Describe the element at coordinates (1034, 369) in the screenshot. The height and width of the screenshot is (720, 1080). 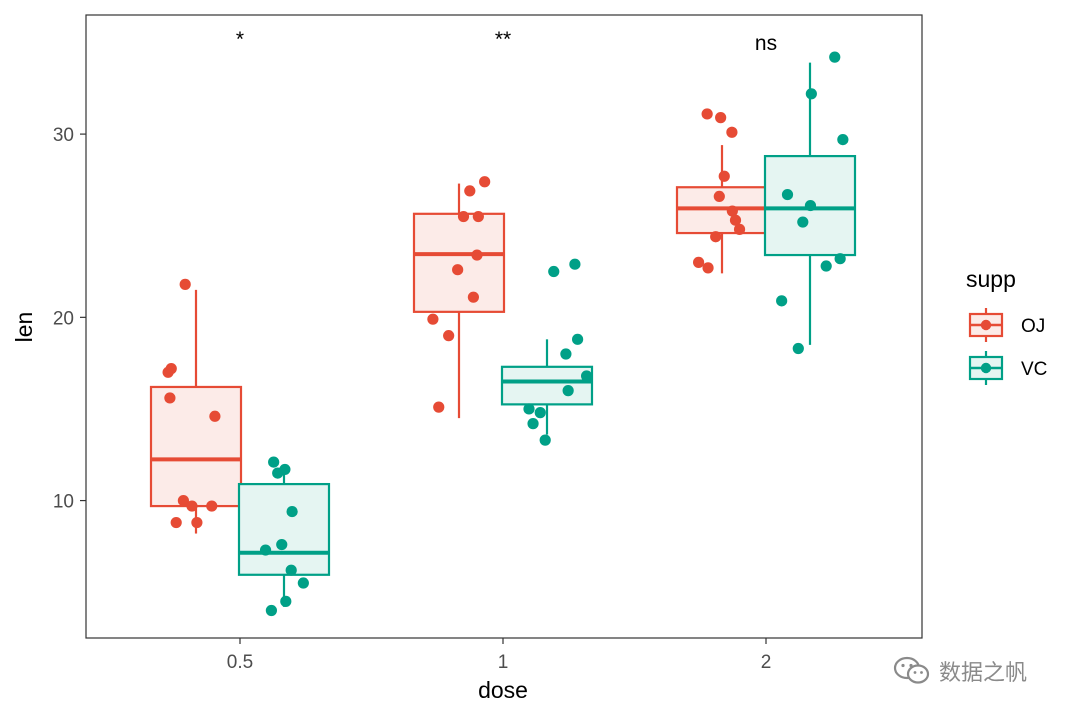
I see `legend-label: VC` at that location.